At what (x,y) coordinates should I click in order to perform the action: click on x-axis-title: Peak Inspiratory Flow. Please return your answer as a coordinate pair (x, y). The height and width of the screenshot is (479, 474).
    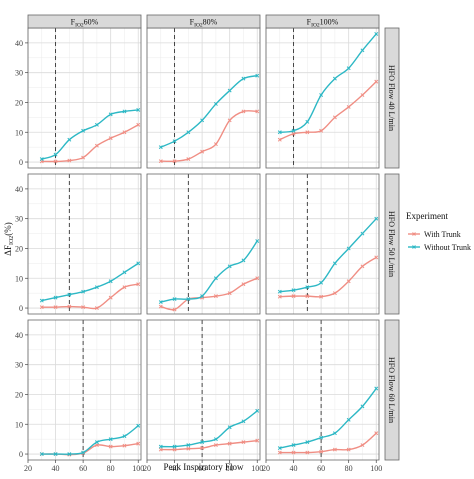
    Looking at the image, I should click on (204, 467).